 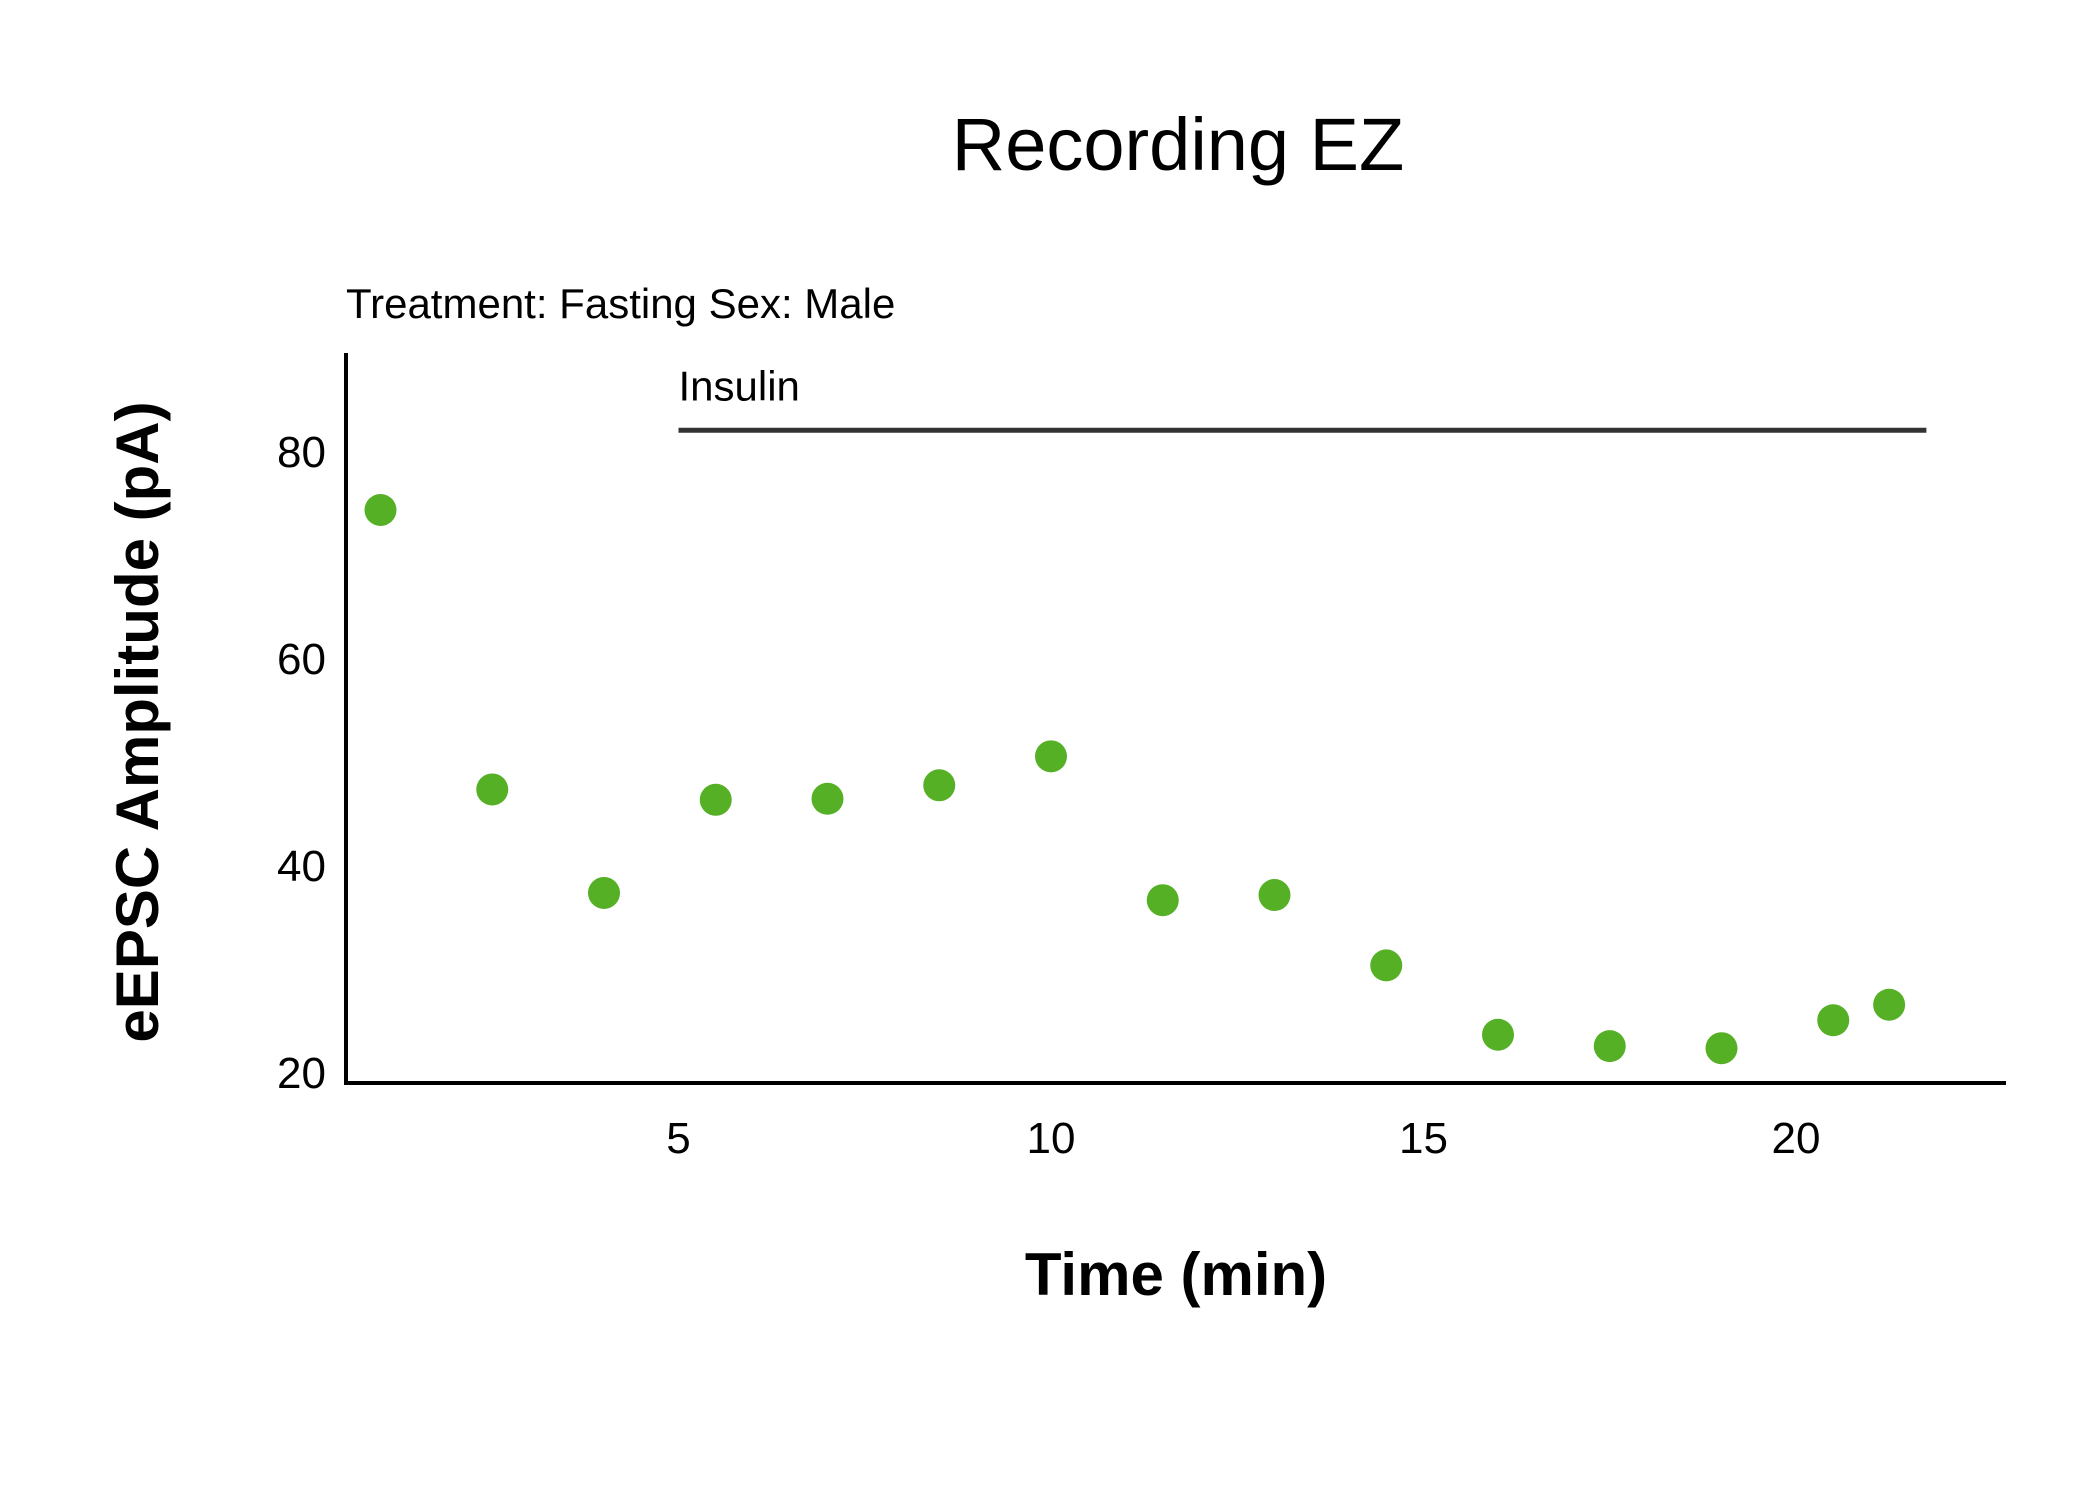 What do you see at coordinates (1796, 1138) in the screenshot?
I see `x-tick-label: 20` at bounding box center [1796, 1138].